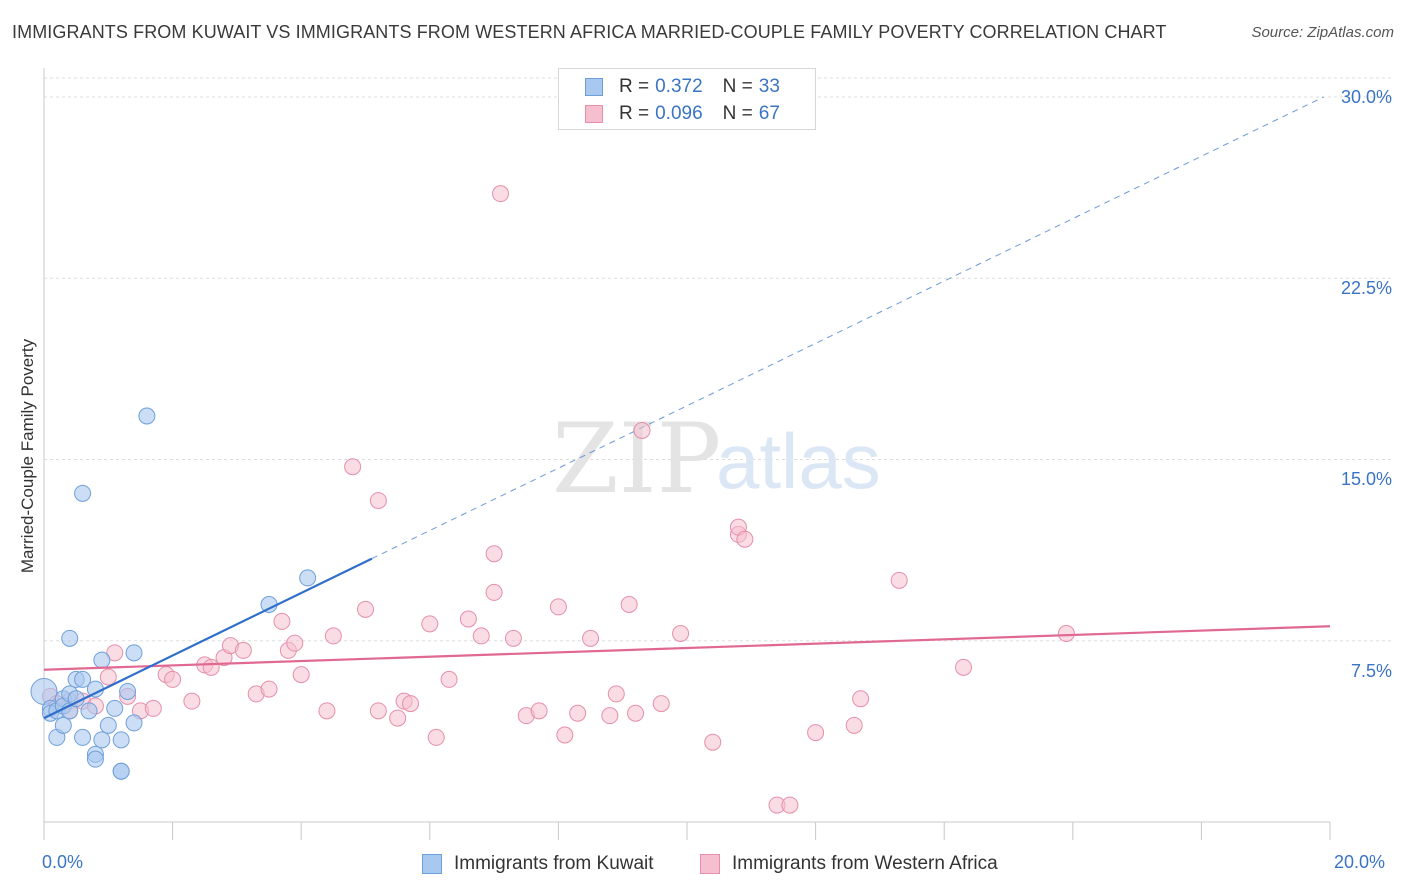  Describe the element at coordinates (687, 99) in the screenshot. I see `correlation-legend: R = 0.372 N = 33 R = 0.096 N = 67` at that location.